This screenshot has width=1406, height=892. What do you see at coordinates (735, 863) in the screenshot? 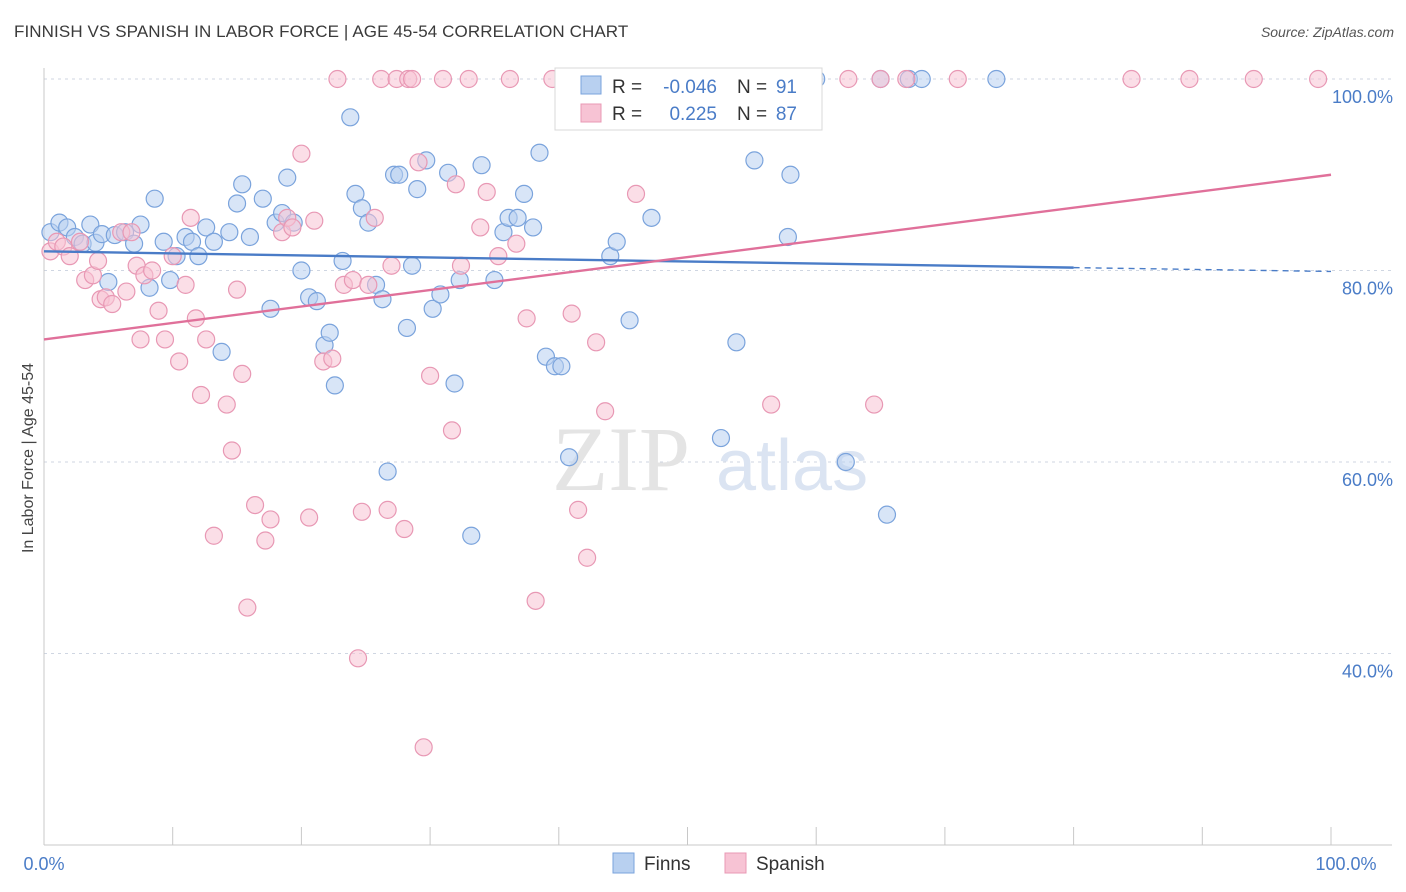
I see `legend-swatch-spanish-bottom` at bounding box center [735, 863].